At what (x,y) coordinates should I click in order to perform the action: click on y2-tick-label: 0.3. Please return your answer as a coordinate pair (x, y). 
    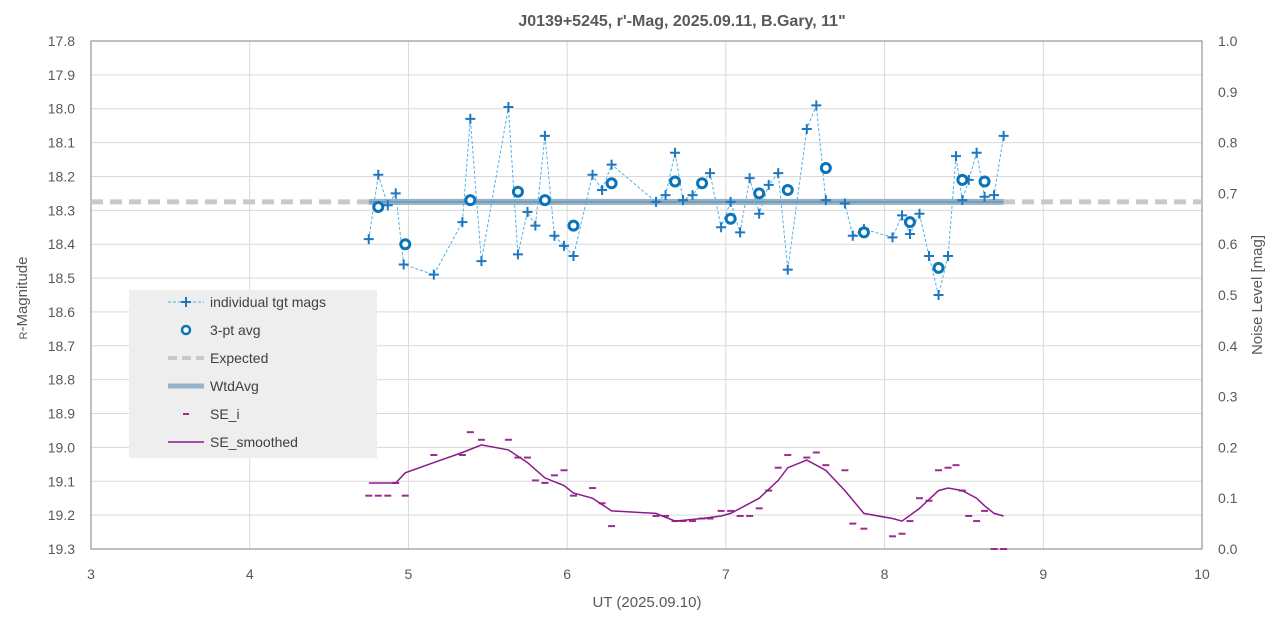
    Looking at the image, I should click on (1228, 397).